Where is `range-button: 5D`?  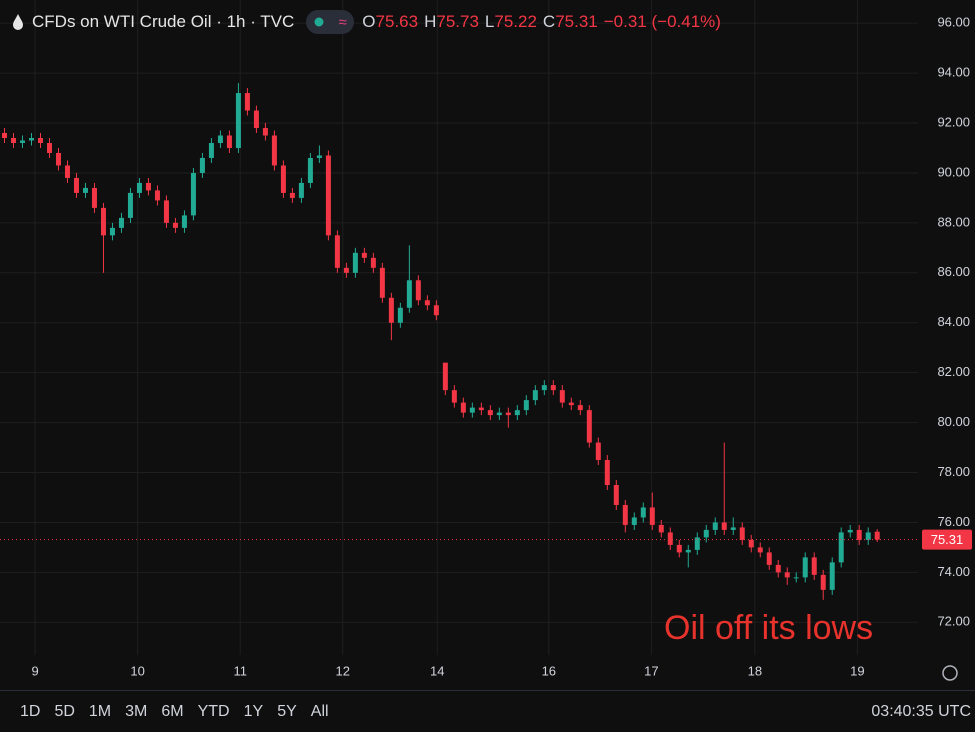
range-button: 5D is located at coordinates (64, 711).